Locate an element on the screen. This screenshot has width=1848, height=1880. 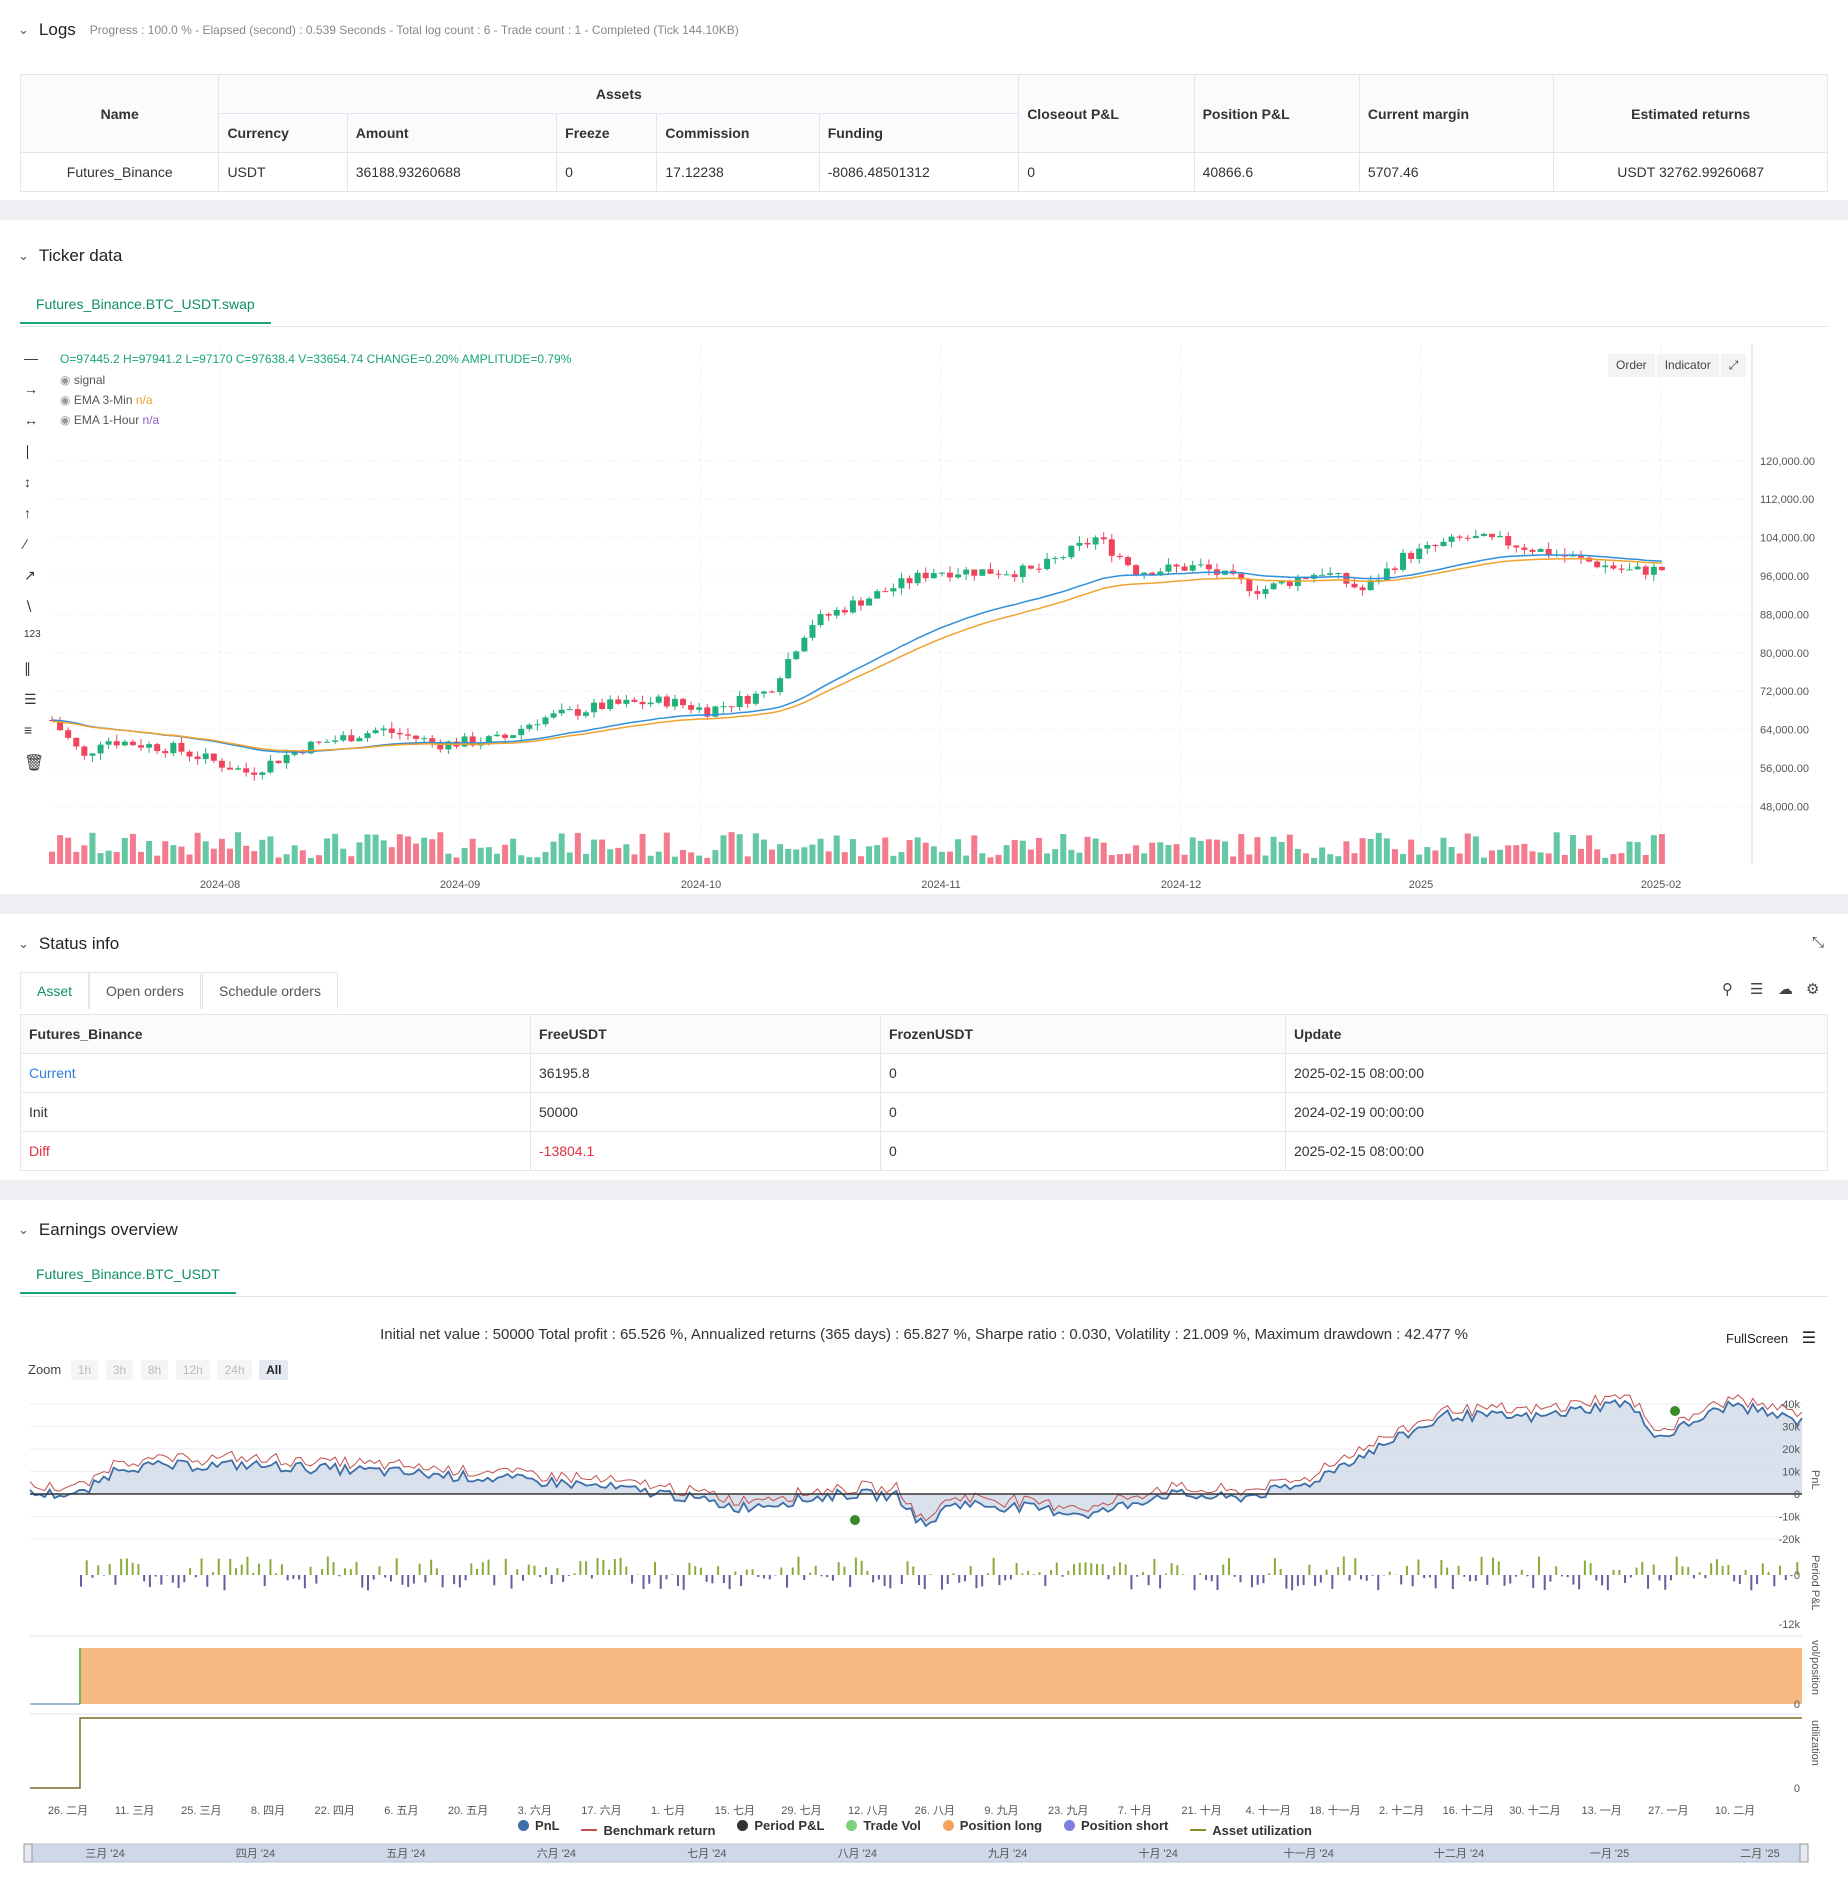
horizontal-segment-icon: ↔ is located at coordinates (31, 420).